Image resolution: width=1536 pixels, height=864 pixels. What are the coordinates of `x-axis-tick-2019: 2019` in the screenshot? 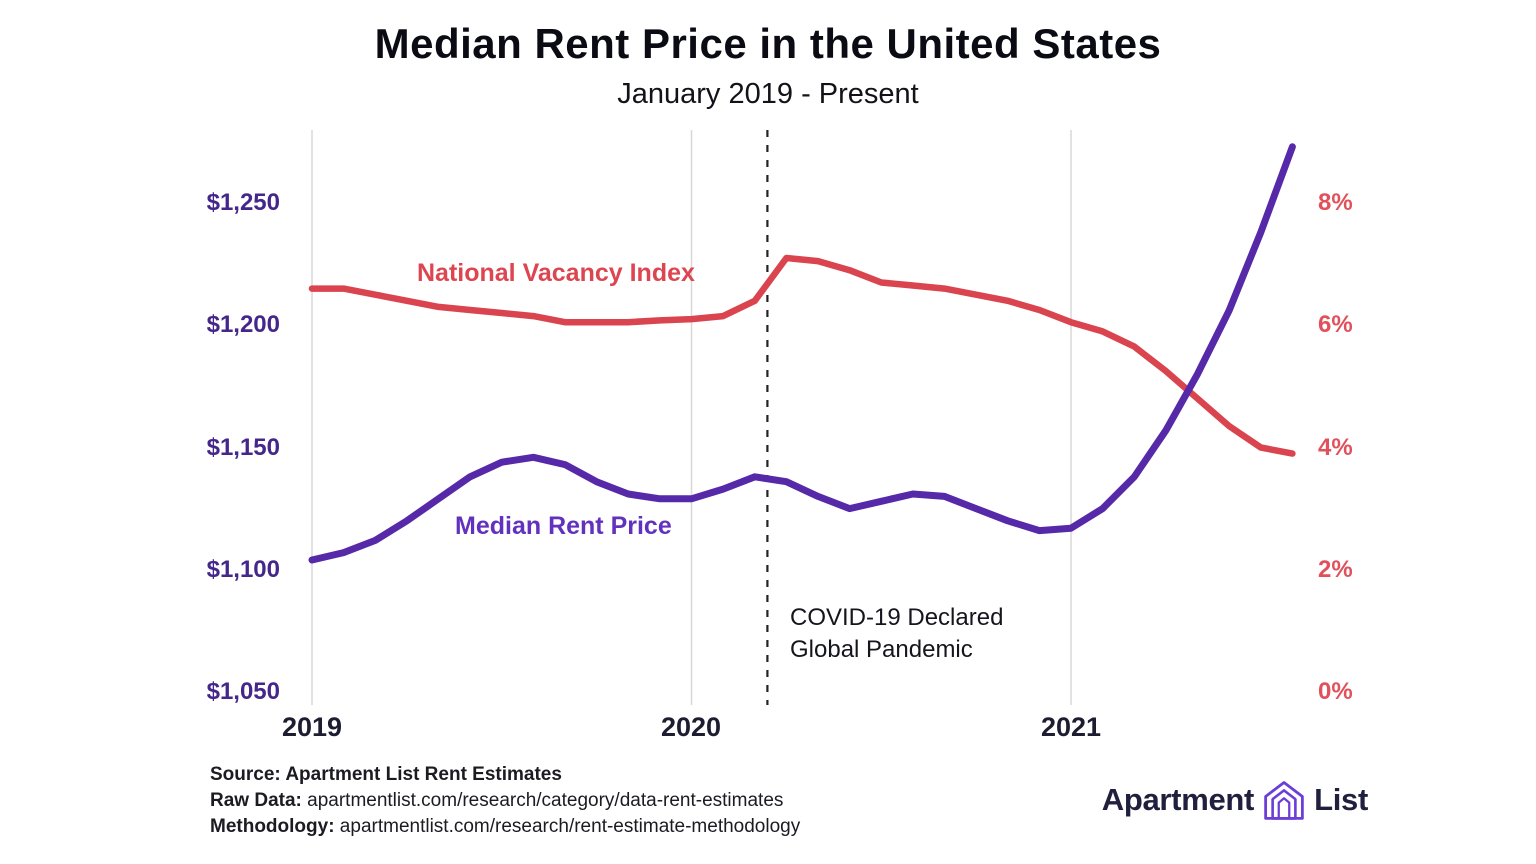 It's located at (312, 727).